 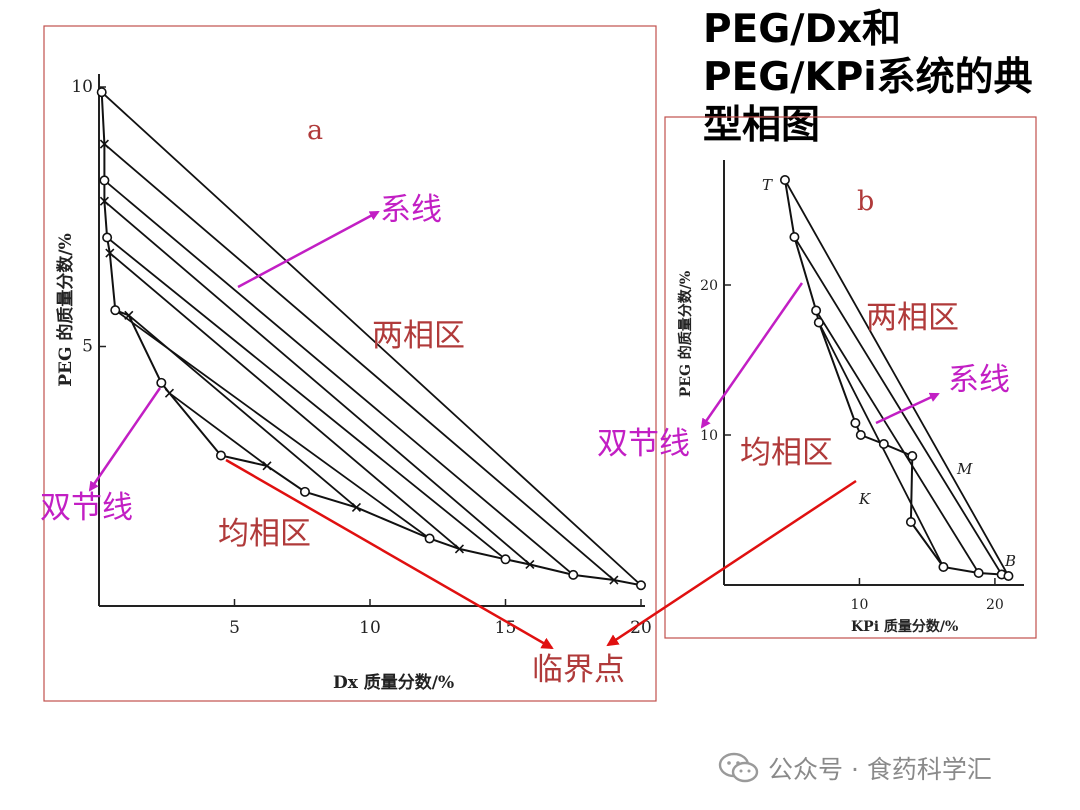 What do you see at coordinates (731, 563) in the screenshot?
I see `arrow-critical-point-b` at bounding box center [731, 563].